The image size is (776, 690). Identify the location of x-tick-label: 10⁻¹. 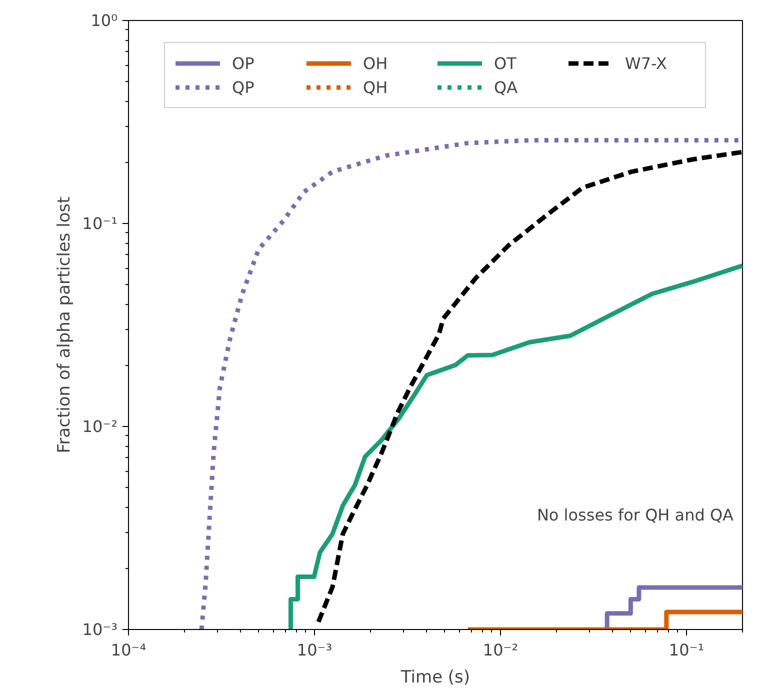
(686, 650).